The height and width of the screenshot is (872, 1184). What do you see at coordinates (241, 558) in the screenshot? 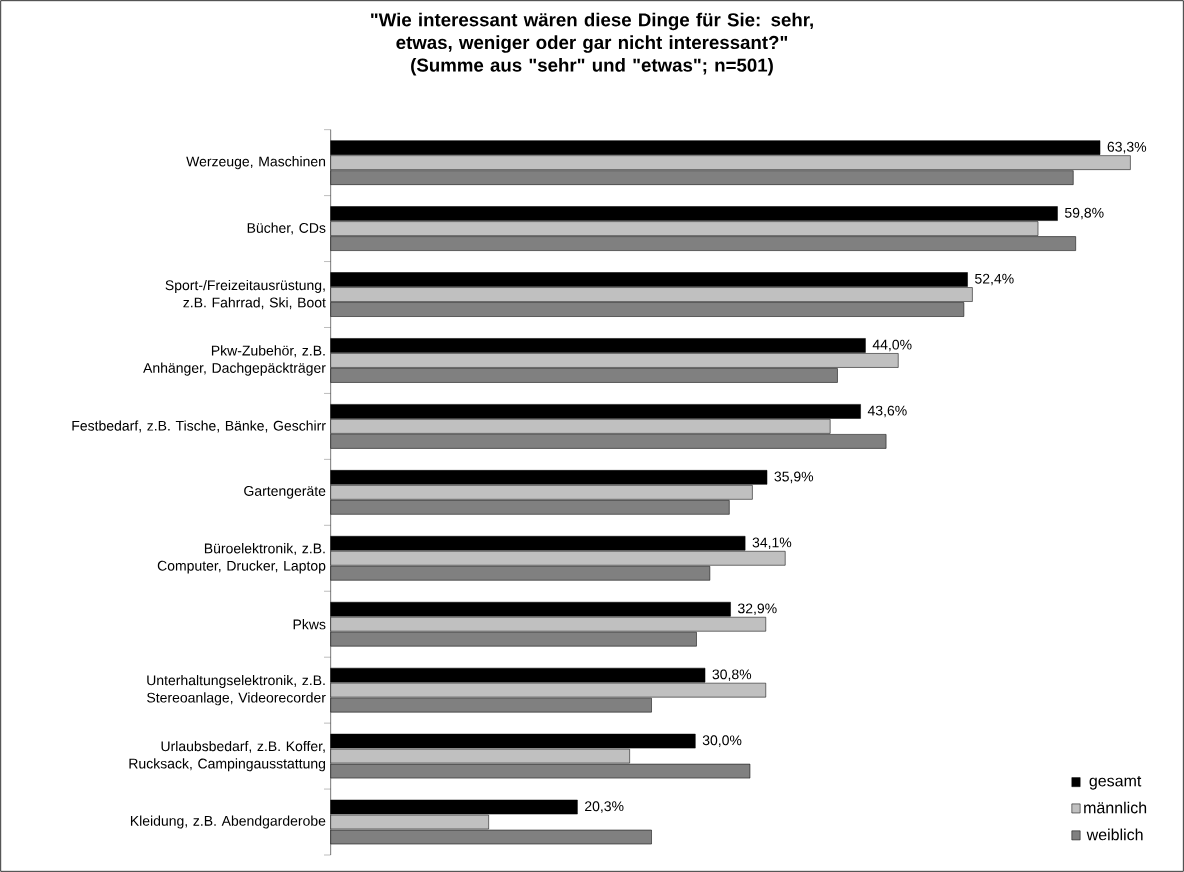
I see `y-tick-label: Büroelektronik, z.B. Computer, Drucker, Laptop` at bounding box center [241, 558].